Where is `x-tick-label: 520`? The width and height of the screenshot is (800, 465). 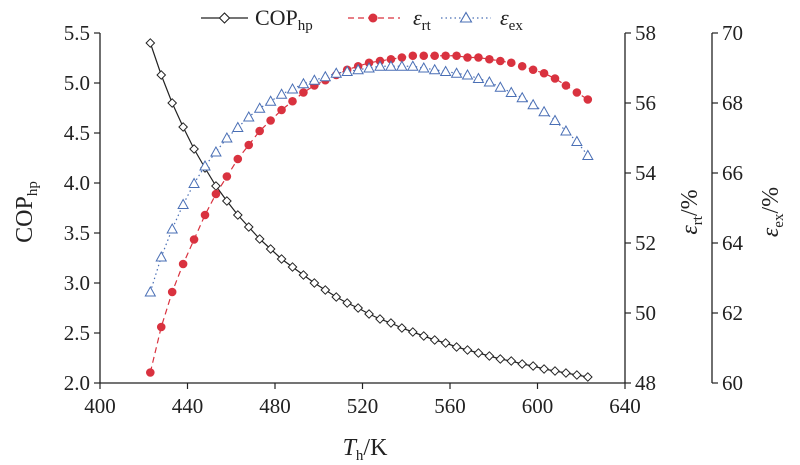
x-tick-label: 520 is located at coordinates (363, 406).